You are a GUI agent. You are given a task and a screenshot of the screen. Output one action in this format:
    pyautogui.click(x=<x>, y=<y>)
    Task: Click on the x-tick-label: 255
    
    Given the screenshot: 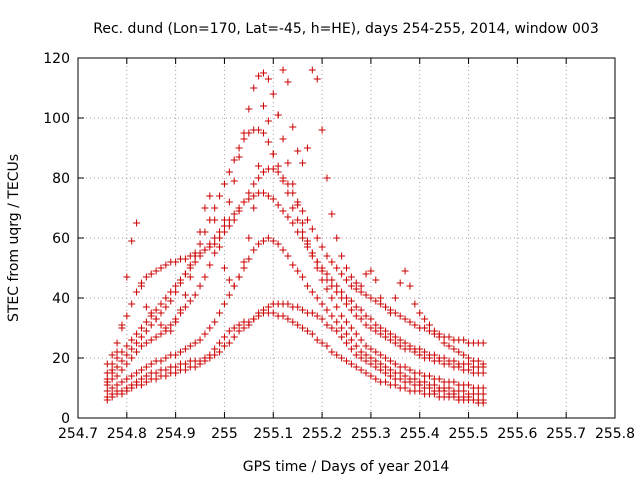 What is the action you would take?
    pyautogui.click(x=224, y=434)
    